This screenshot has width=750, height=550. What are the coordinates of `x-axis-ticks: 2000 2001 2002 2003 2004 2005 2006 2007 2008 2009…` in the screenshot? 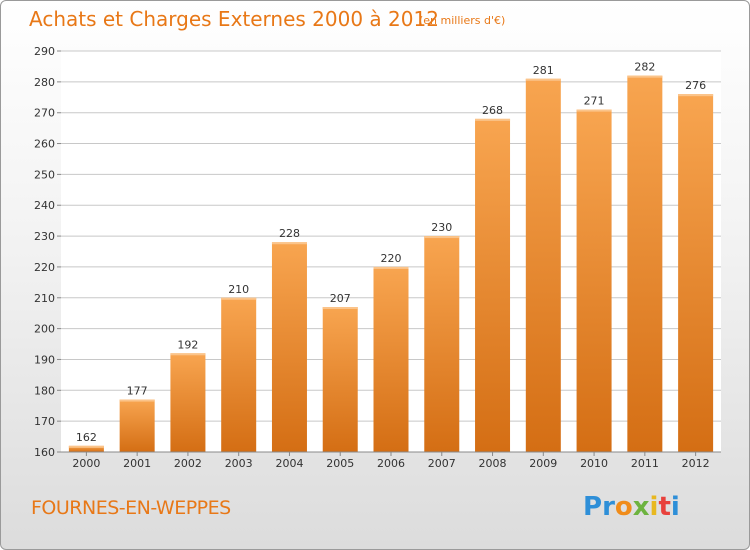 It's located at (391, 461).